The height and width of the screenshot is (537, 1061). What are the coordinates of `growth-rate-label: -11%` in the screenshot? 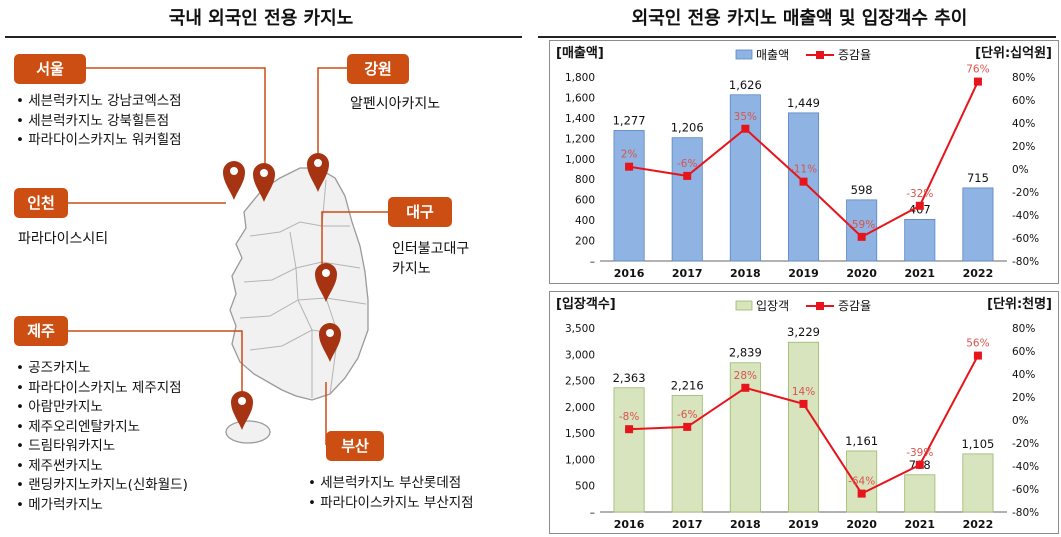 It's located at (803, 170).